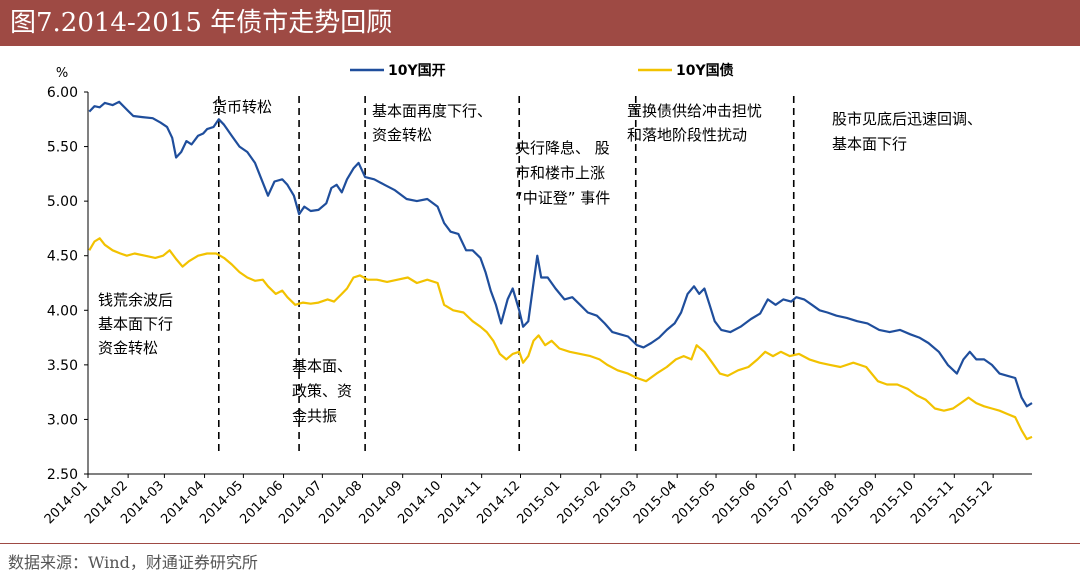 The width and height of the screenshot is (1080, 574). Describe the element at coordinates (62, 475) in the screenshot. I see `y-tick-label: 2.50` at that location.